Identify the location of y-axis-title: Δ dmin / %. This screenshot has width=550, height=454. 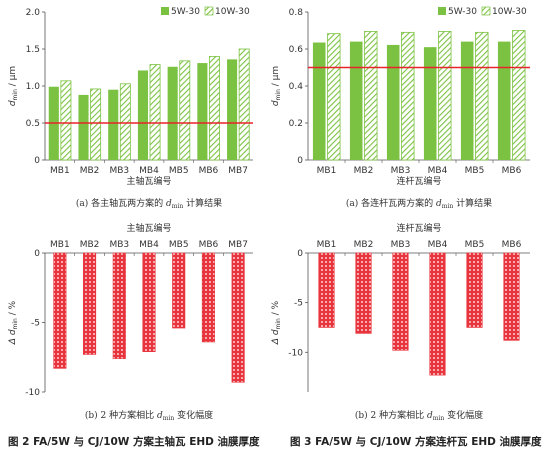
(276, 322).